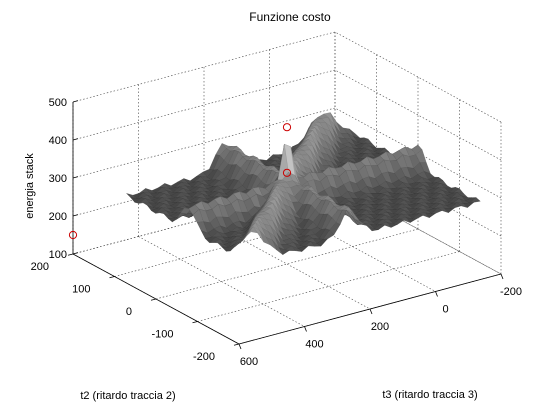 The width and height of the screenshot is (560, 420). I want to click on t2-tick-label: 200, so click(40, 267).